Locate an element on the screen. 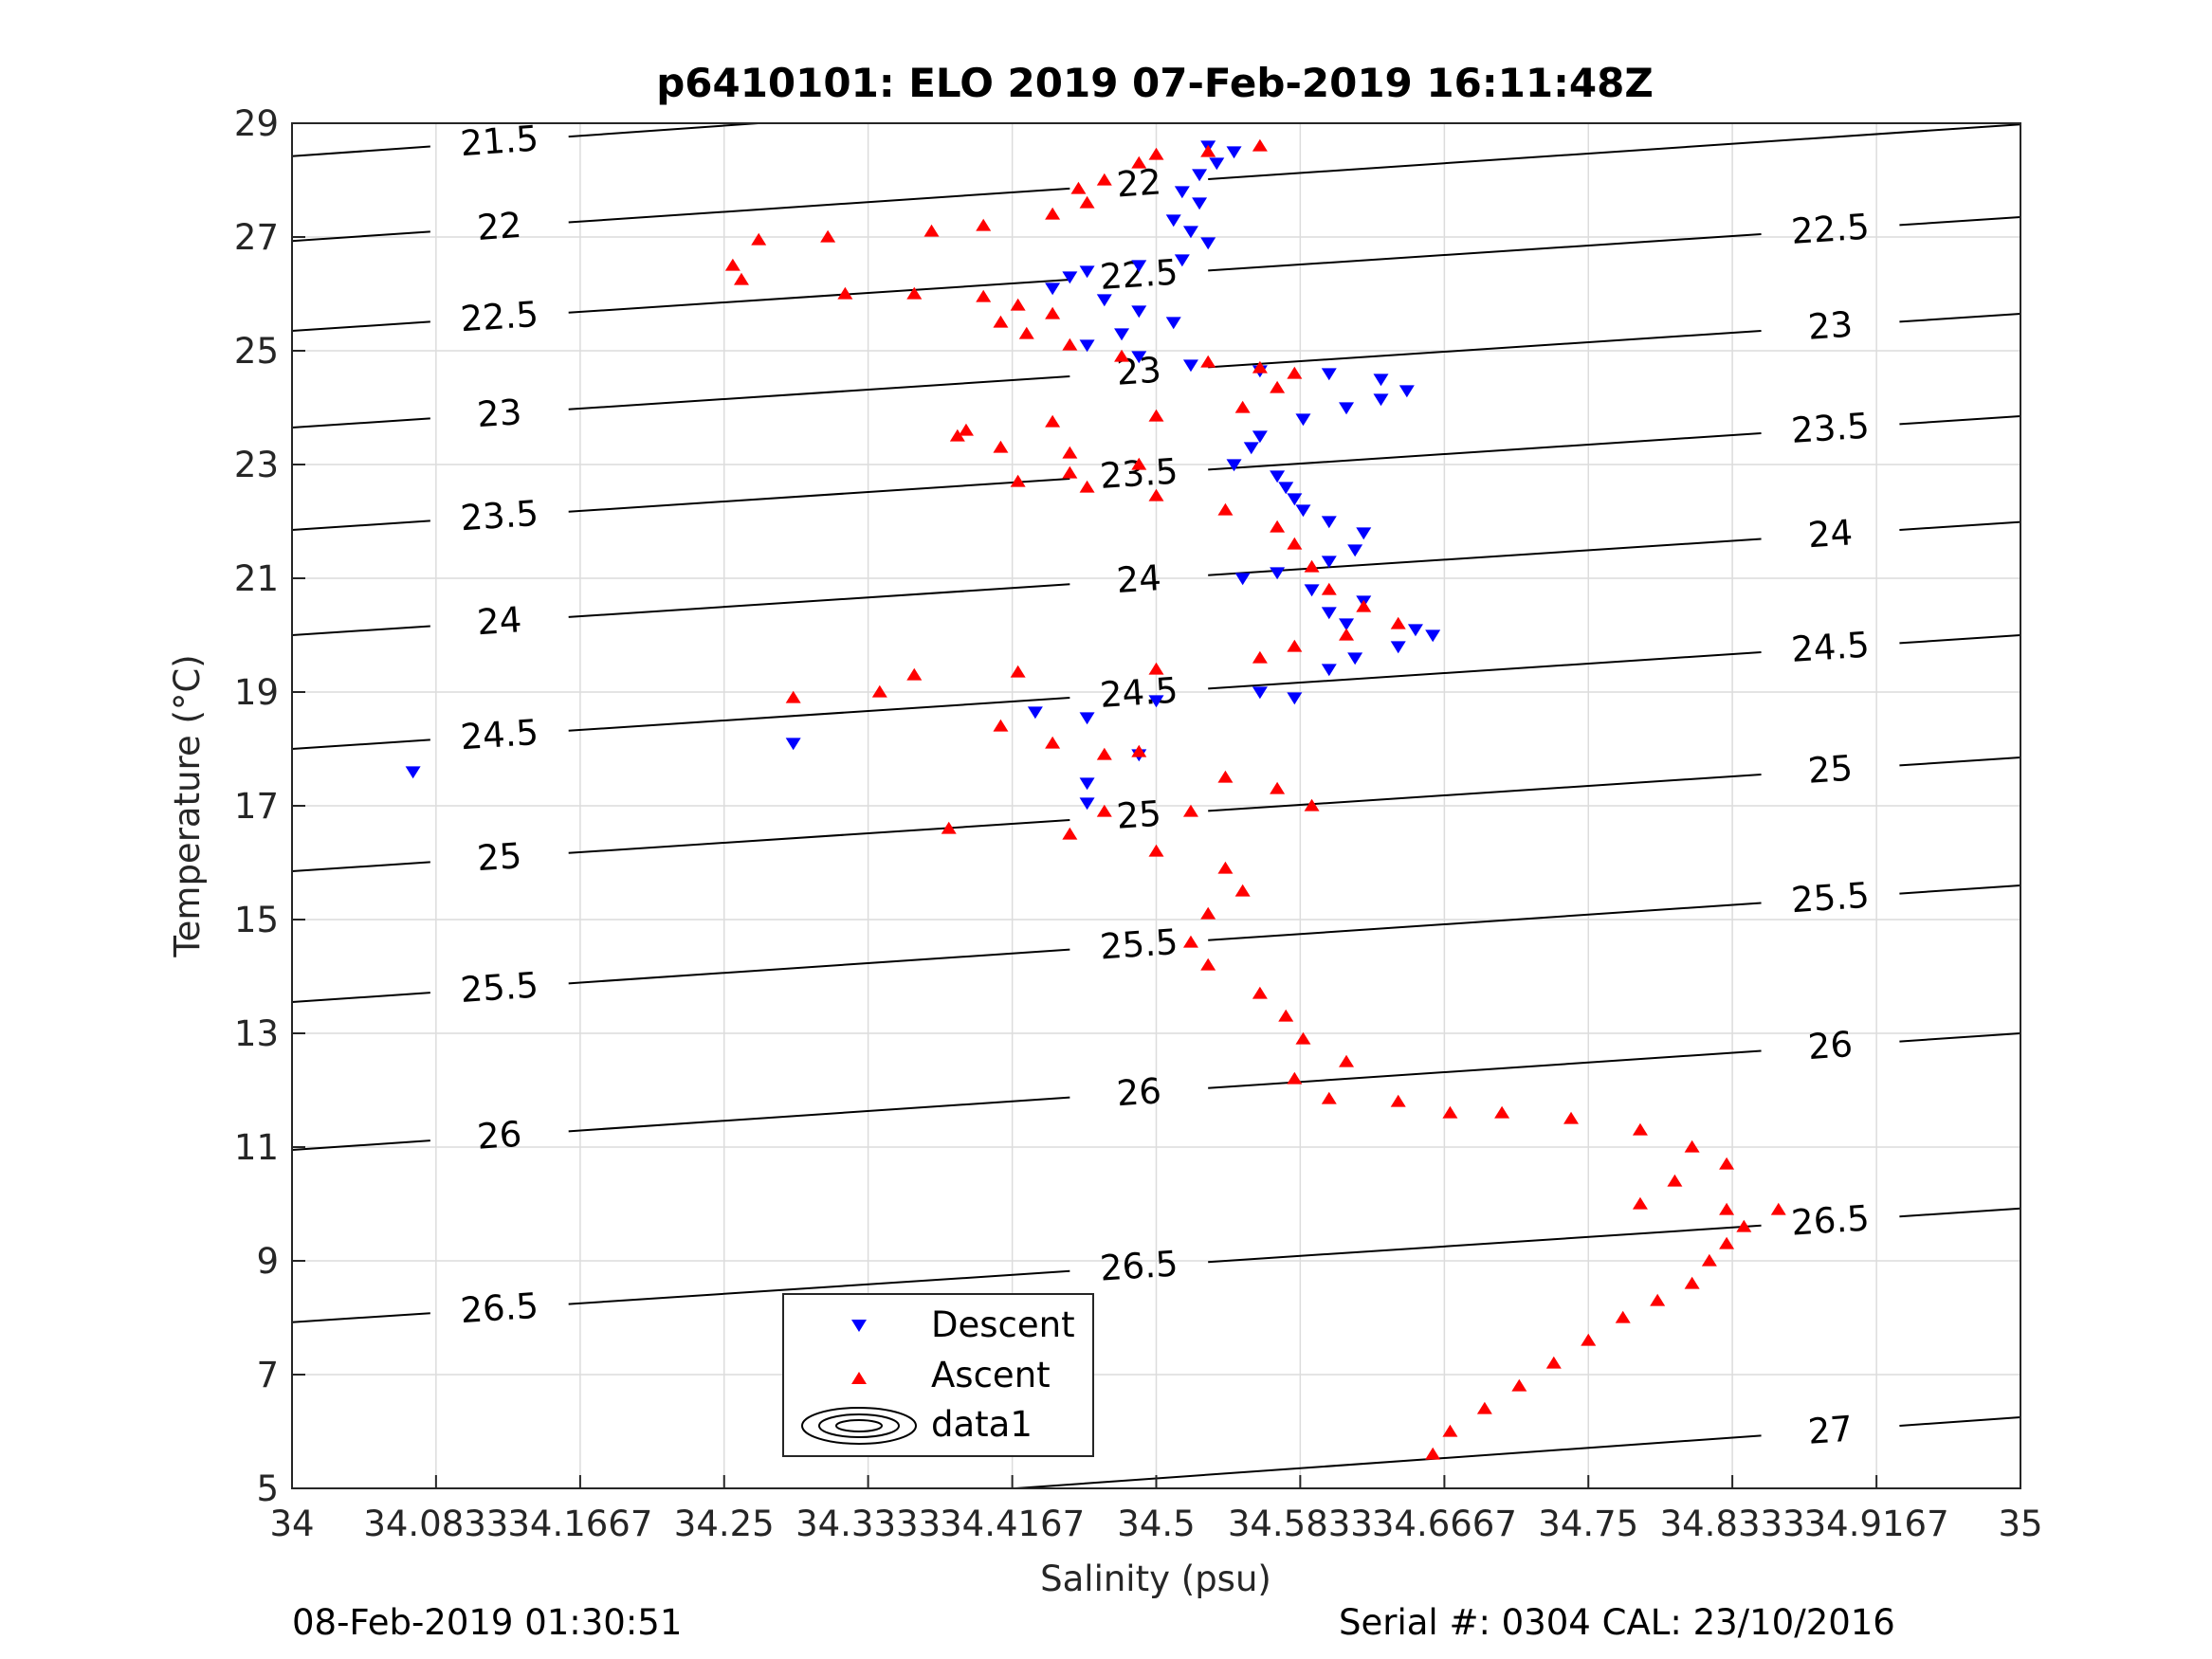 The image size is (2212, 1659). legend-ascent-label: Ascent is located at coordinates (991, 1375).